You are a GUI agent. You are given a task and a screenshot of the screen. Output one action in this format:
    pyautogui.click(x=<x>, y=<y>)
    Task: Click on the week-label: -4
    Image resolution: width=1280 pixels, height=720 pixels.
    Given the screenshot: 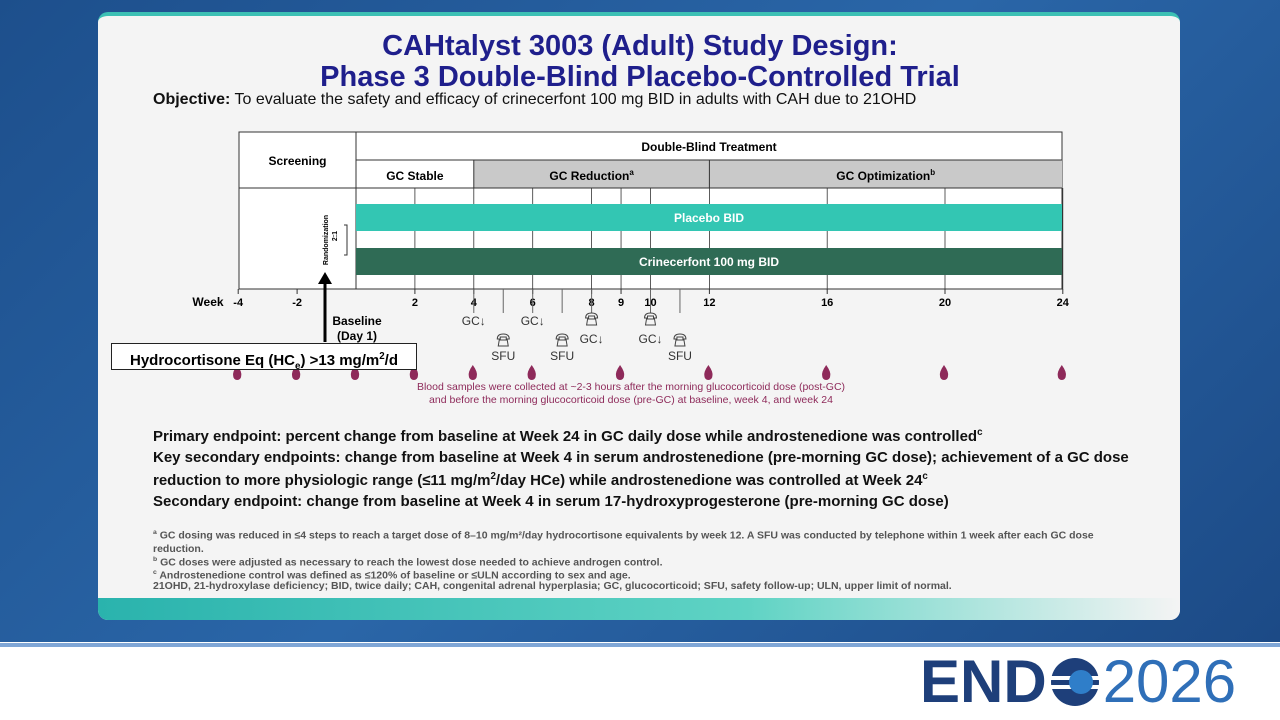 What is the action you would take?
    pyautogui.click(x=238, y=303)
    